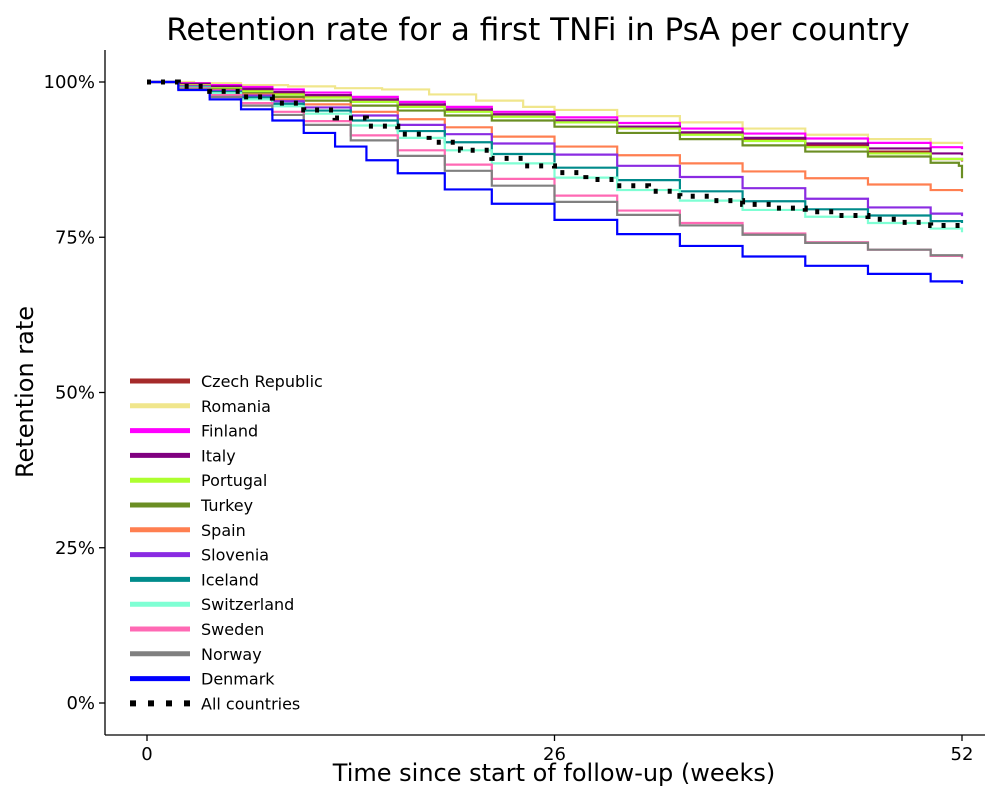 The height and width of the screenshot is (789, 991). I want to click on x-axis-title: Time since start of follow-up (weeks), so click(553, 773).